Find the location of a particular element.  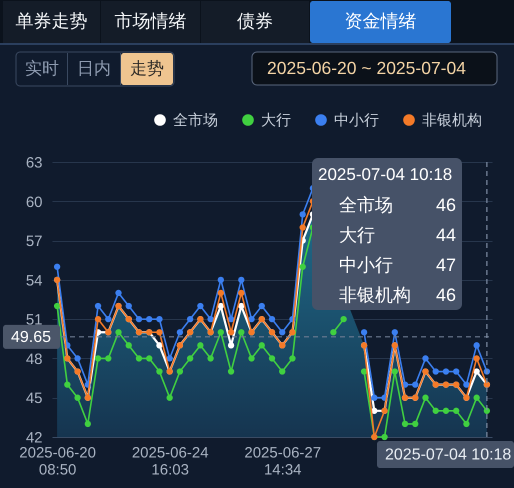

y-tick-label: 60 is located at coordinates (34, 202).